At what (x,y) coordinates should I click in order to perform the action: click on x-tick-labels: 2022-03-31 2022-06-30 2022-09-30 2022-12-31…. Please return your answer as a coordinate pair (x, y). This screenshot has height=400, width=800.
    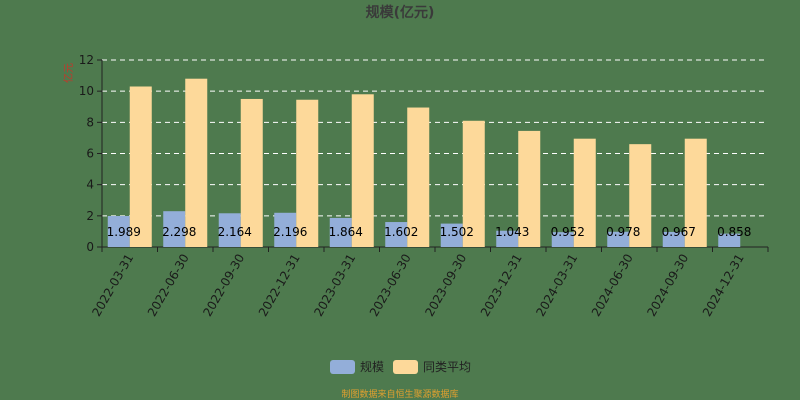
    Looking at the image, I should click on (417, 285).